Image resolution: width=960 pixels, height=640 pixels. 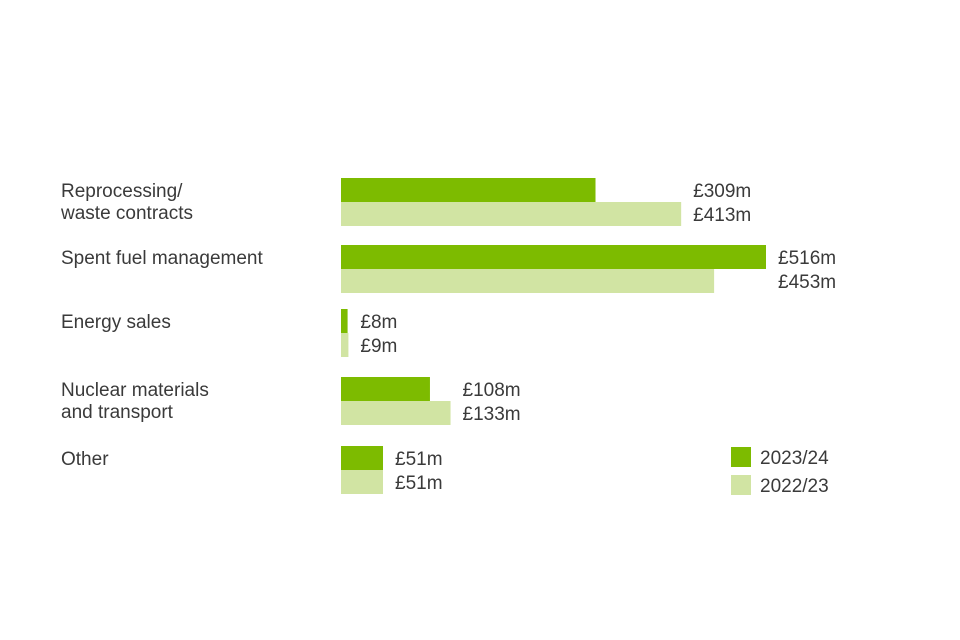 What do you see at coordinates (117, 412) in the screenshot?
I see `category-label-line: and transport` at bounding box center [117, 412].